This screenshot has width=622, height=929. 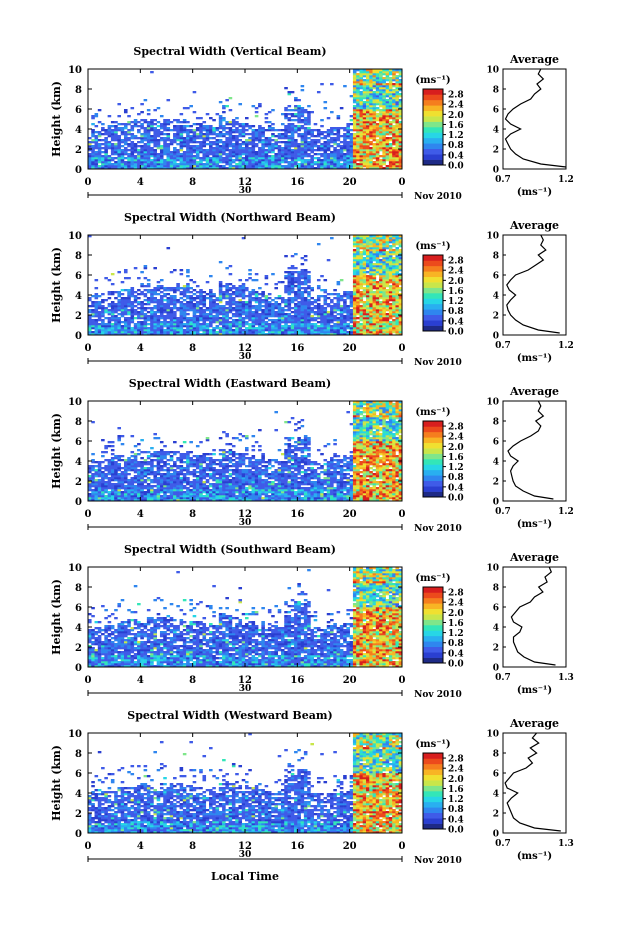 What do you see at coordinates (456, 167) in the screenshot?
I see `colorbar-tick-label: 0.0` at bounding box center [456, 167].